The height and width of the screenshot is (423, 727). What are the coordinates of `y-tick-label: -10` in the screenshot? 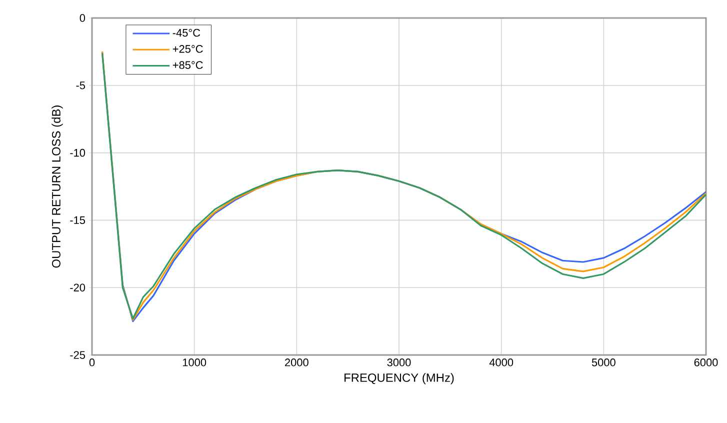 It's located at (78, 152).